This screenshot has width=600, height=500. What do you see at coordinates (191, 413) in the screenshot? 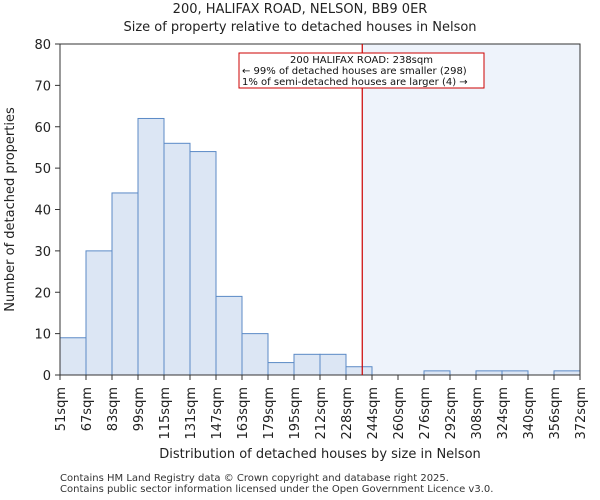
I see `x-tick-label: 131sqm` at bounding box center [191, 413].